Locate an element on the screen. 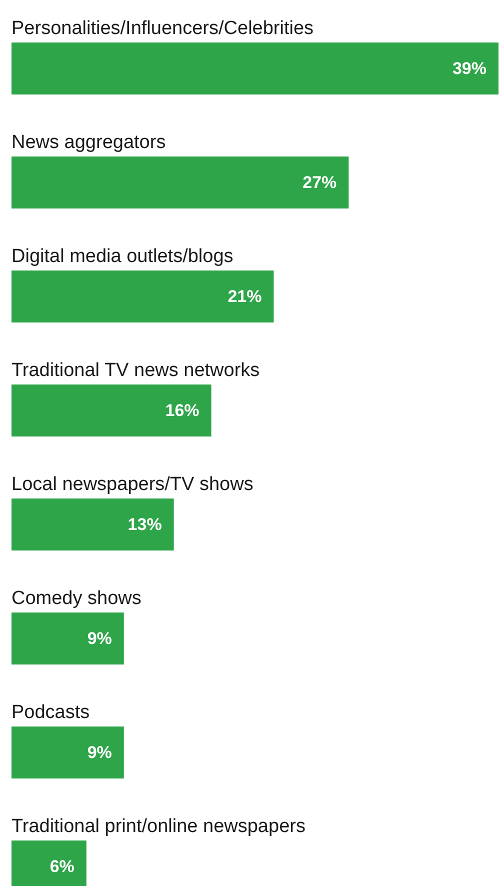 The height and width of the screenshot is (886, 500). data-label: 27% is located at coordinates (319, 182).